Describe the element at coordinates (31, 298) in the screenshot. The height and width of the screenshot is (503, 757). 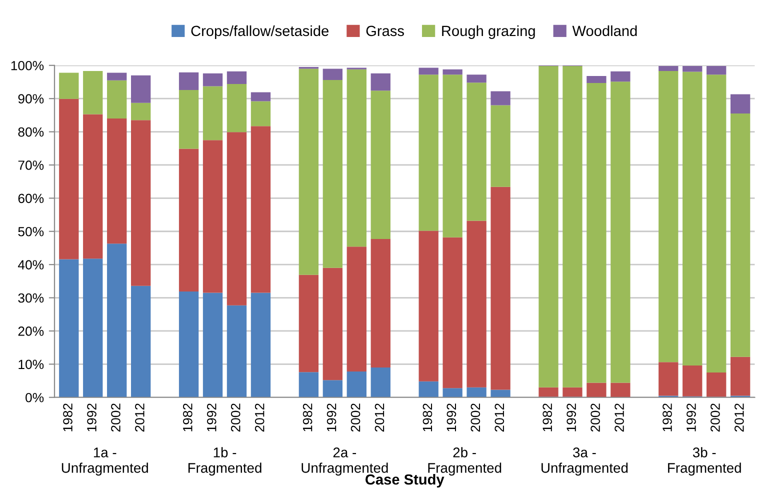
I see `y-tick-label: 30%` at that location.